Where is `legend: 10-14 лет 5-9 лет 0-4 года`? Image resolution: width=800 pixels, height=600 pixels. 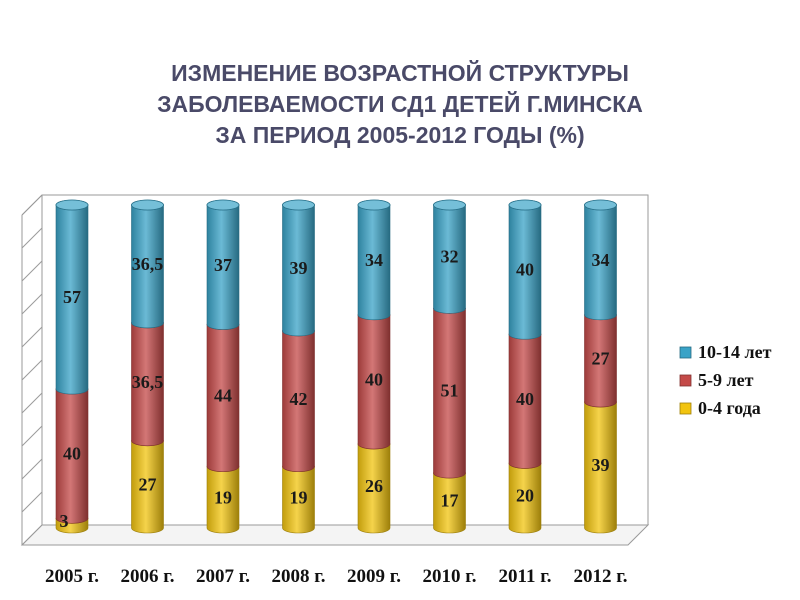 legend: 10-14 лет 5-9 лет 0-4 года is located at coordinates (725, 380).